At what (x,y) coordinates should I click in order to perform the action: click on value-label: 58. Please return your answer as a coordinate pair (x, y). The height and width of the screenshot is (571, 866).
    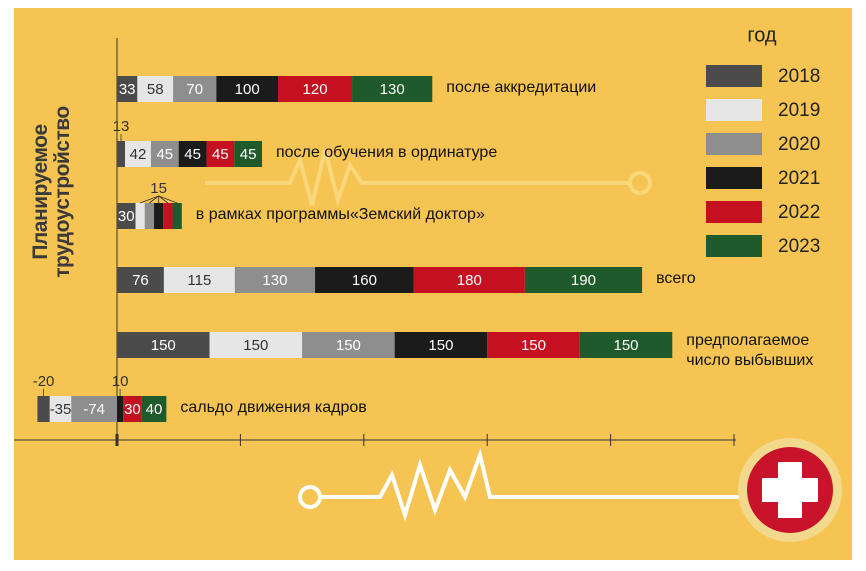
    Looking at the image, I should click on (155, 89).